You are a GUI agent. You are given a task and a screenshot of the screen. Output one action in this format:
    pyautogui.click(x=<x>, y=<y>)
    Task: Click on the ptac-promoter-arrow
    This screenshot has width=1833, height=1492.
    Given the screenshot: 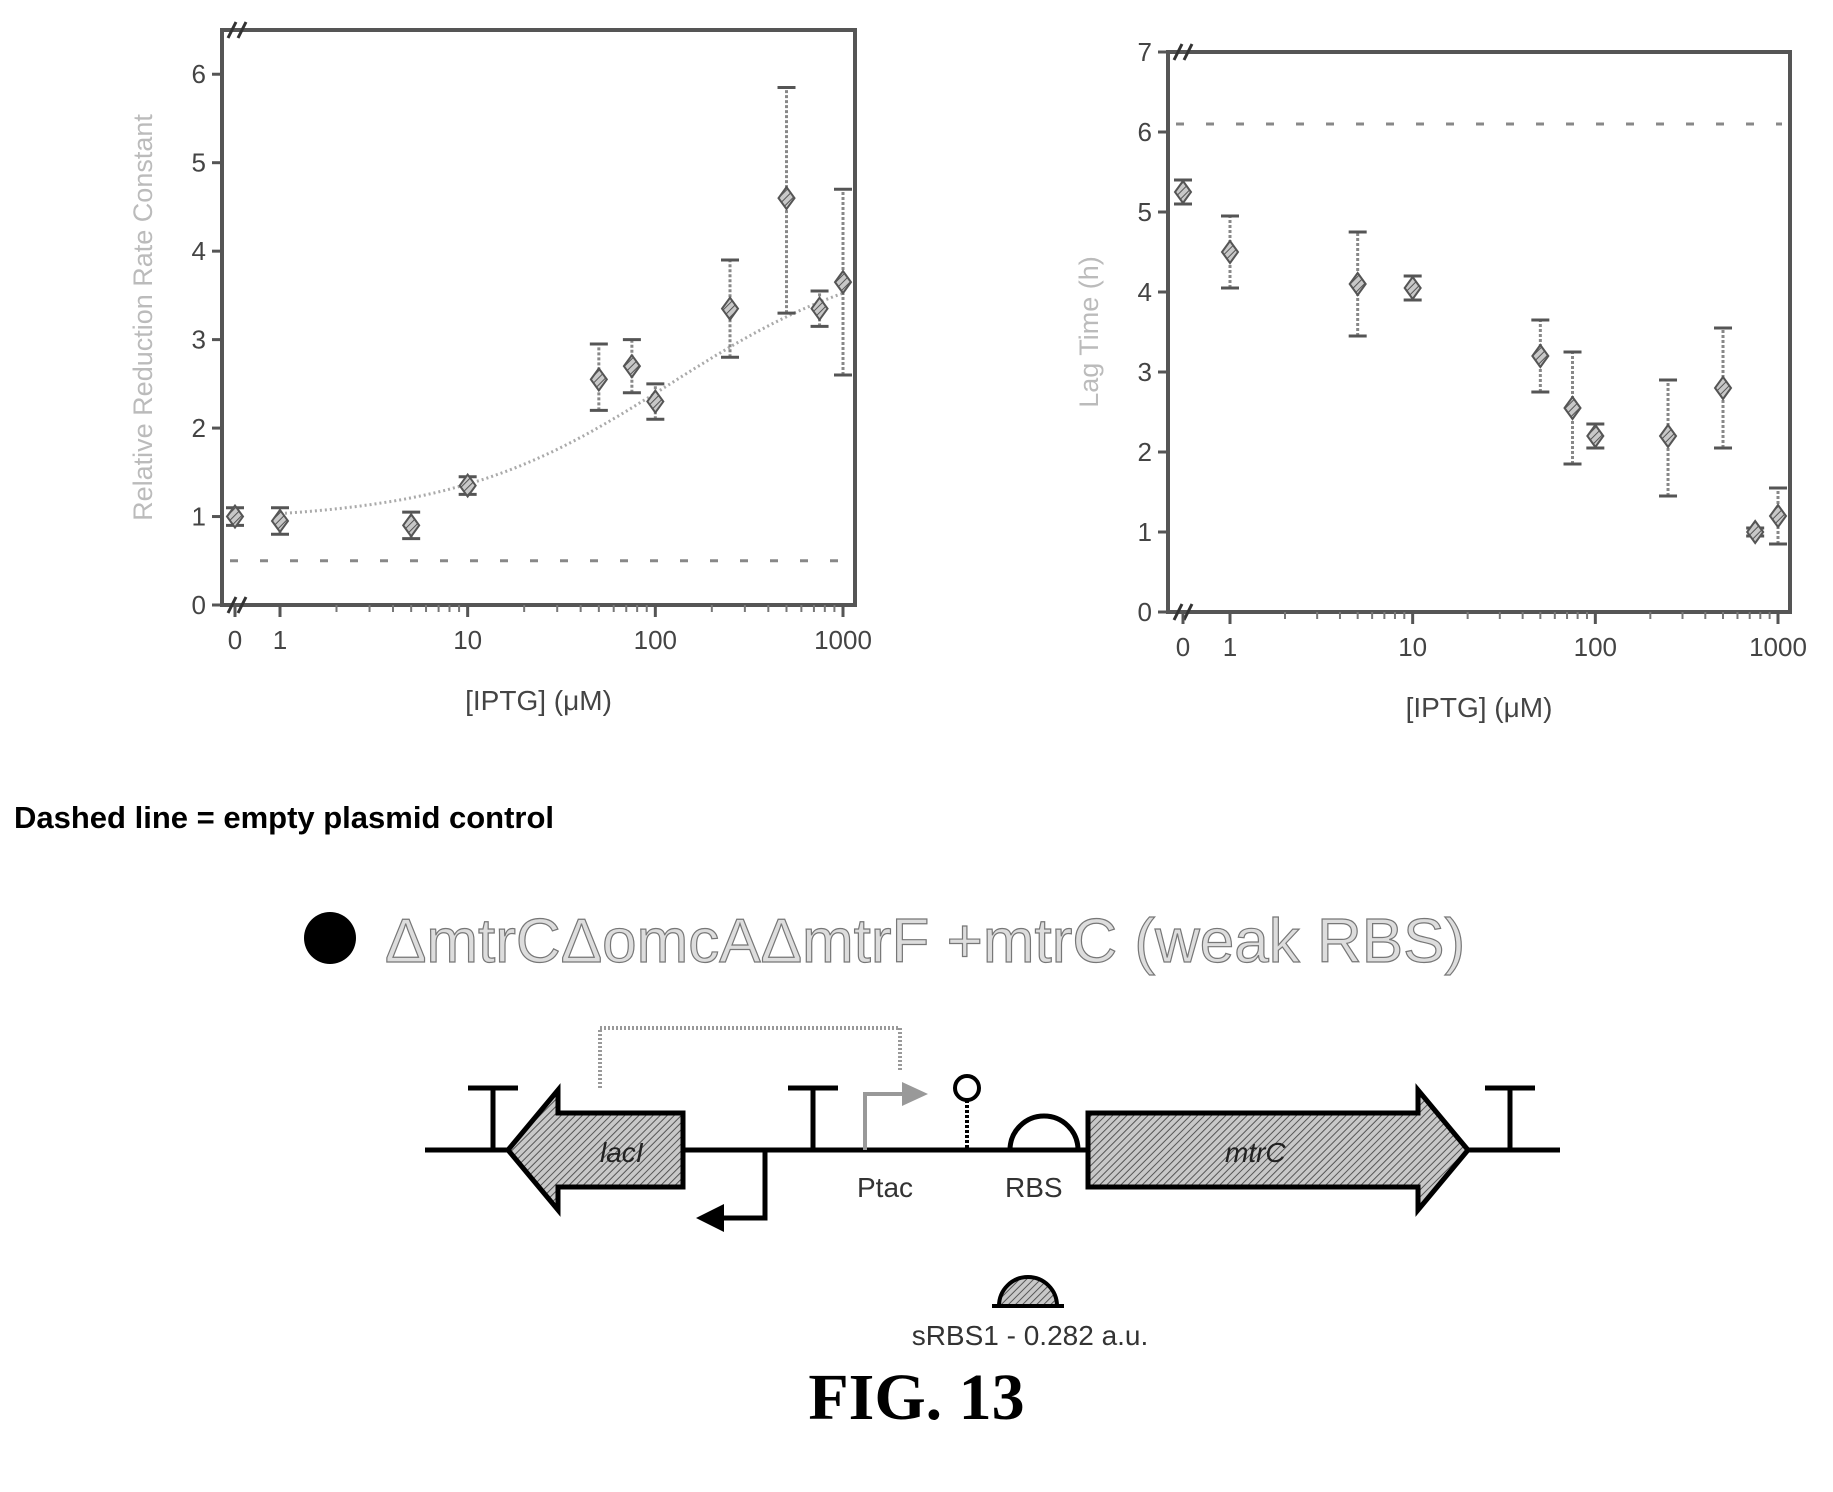 What is the action you would take?
    pyautogui.click(x=884, y=1121)
    